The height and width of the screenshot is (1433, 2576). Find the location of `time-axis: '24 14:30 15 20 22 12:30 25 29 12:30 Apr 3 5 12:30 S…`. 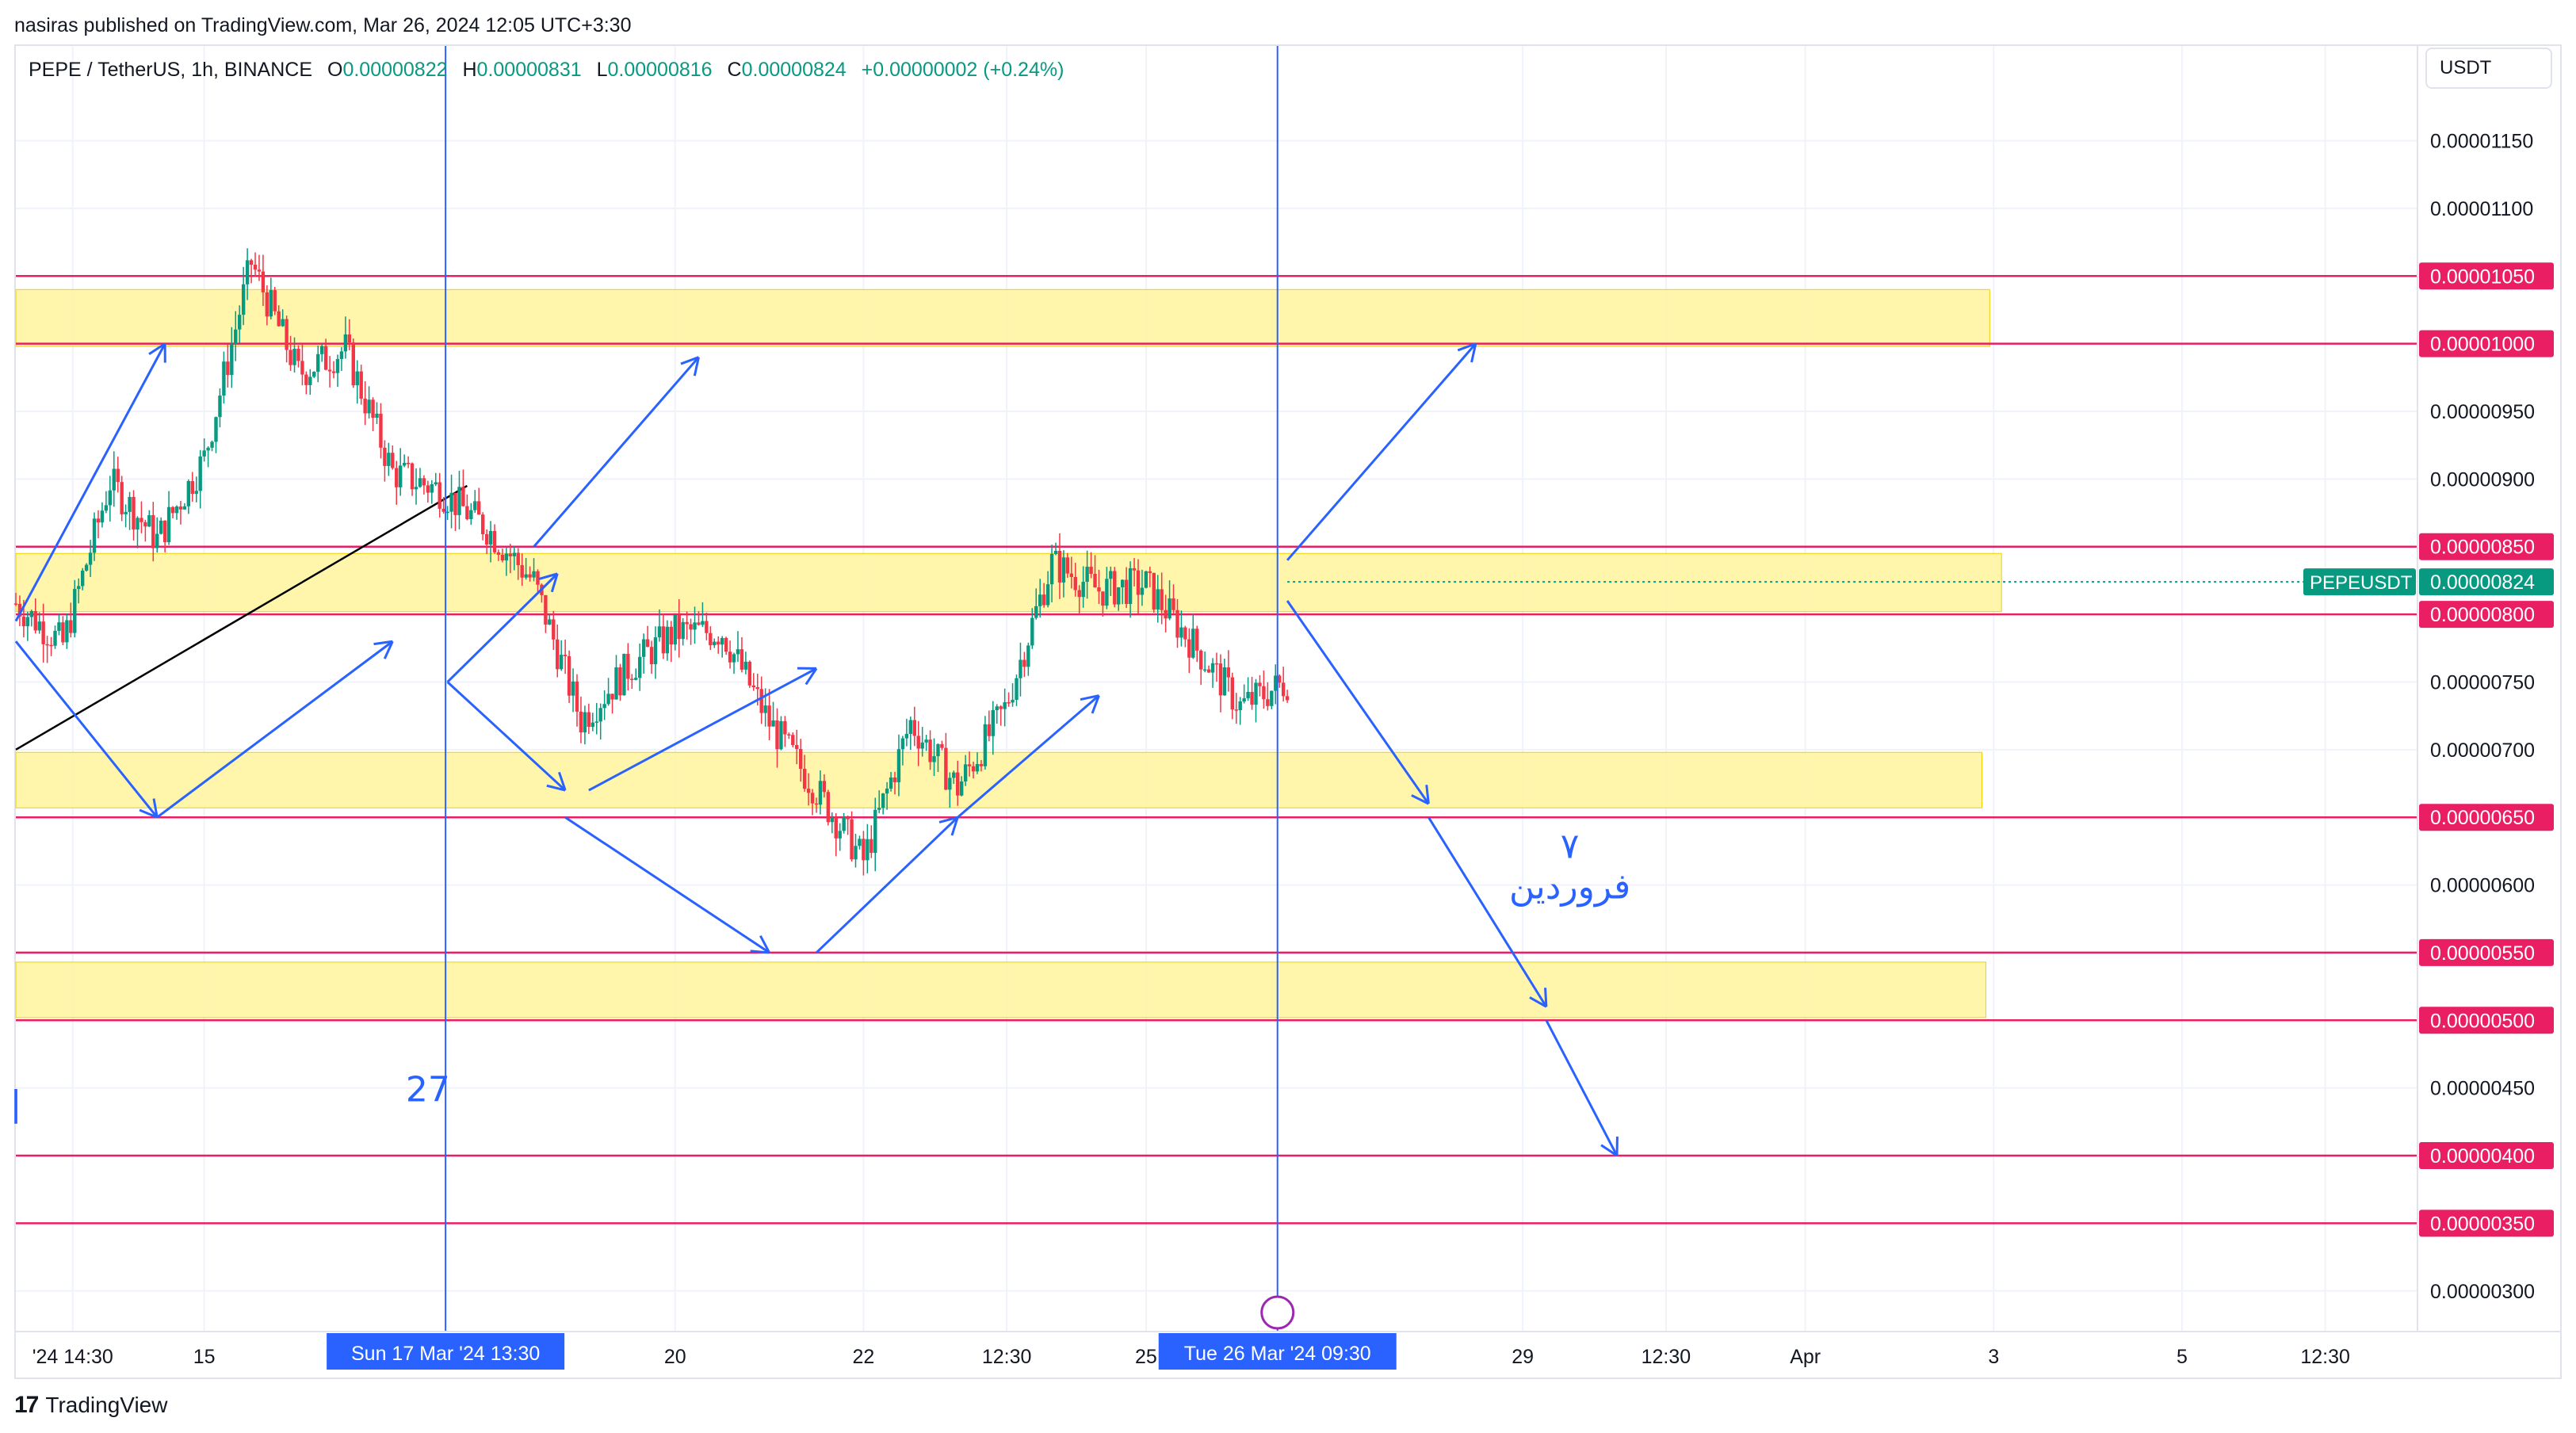

time-axis: '24 14:30 15 20 22 12:30 25 29 12:30 Apr 3 5 12:30 S… is located at coordinates (1289, 1332).